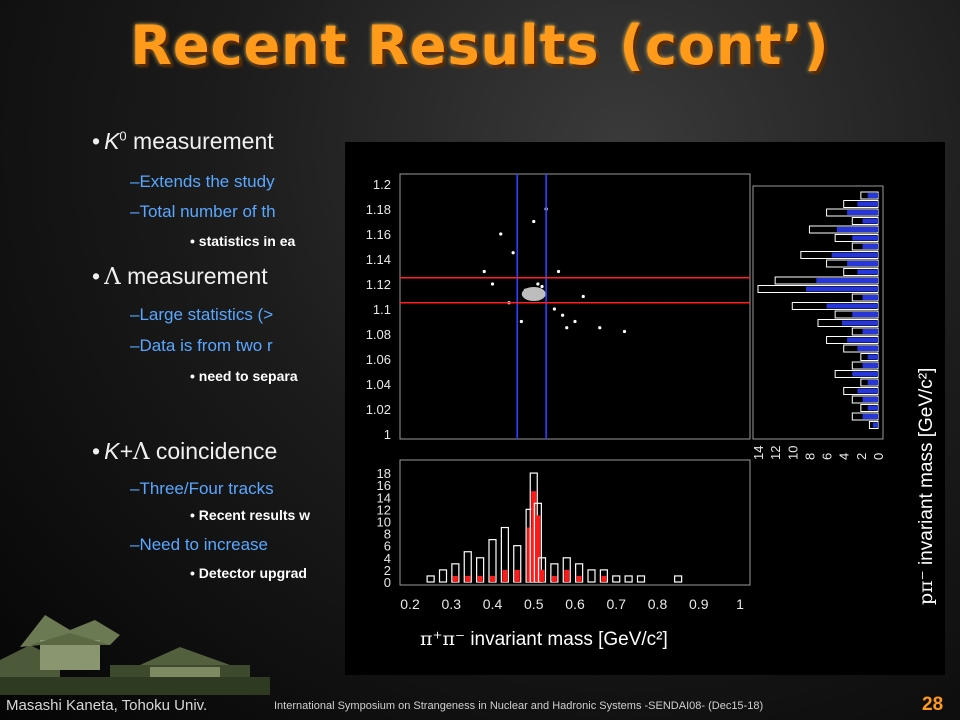  I want to click on k0-sup: 0, so click(123, 136).